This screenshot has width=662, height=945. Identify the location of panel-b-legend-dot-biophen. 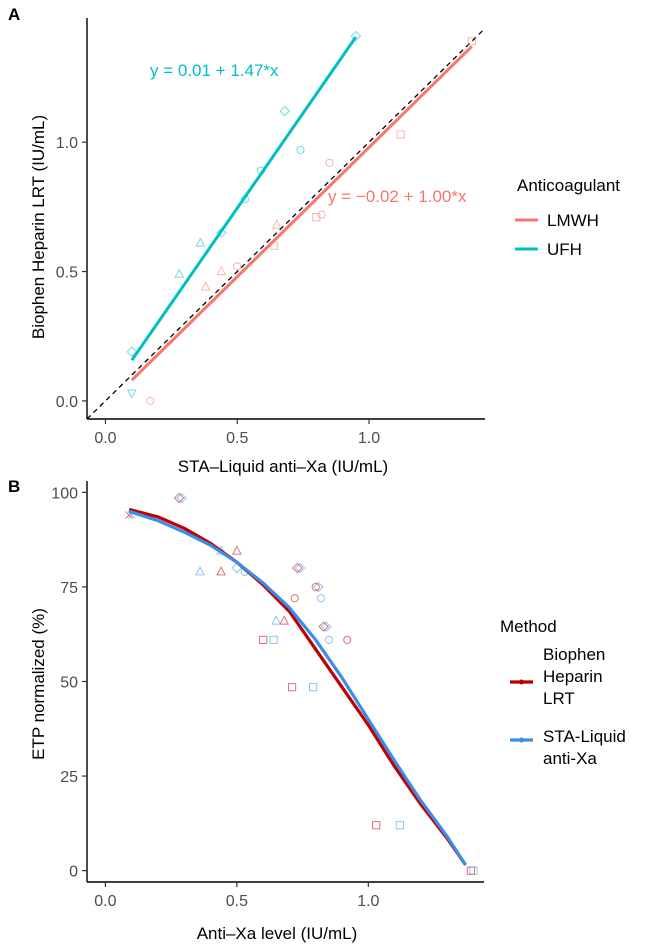
(521, 682).